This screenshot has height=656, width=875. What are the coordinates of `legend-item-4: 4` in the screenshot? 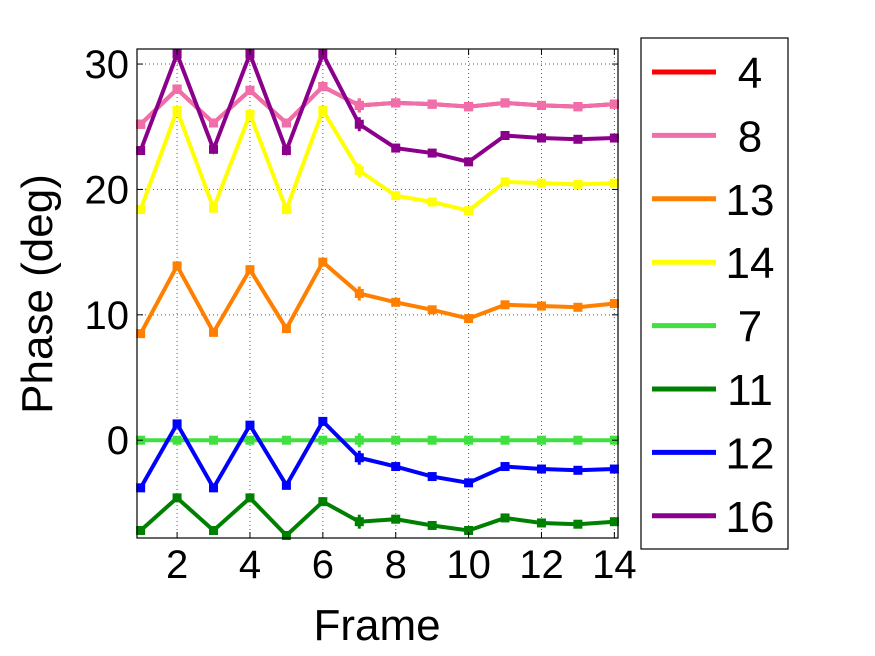 It's located at (707, 73).